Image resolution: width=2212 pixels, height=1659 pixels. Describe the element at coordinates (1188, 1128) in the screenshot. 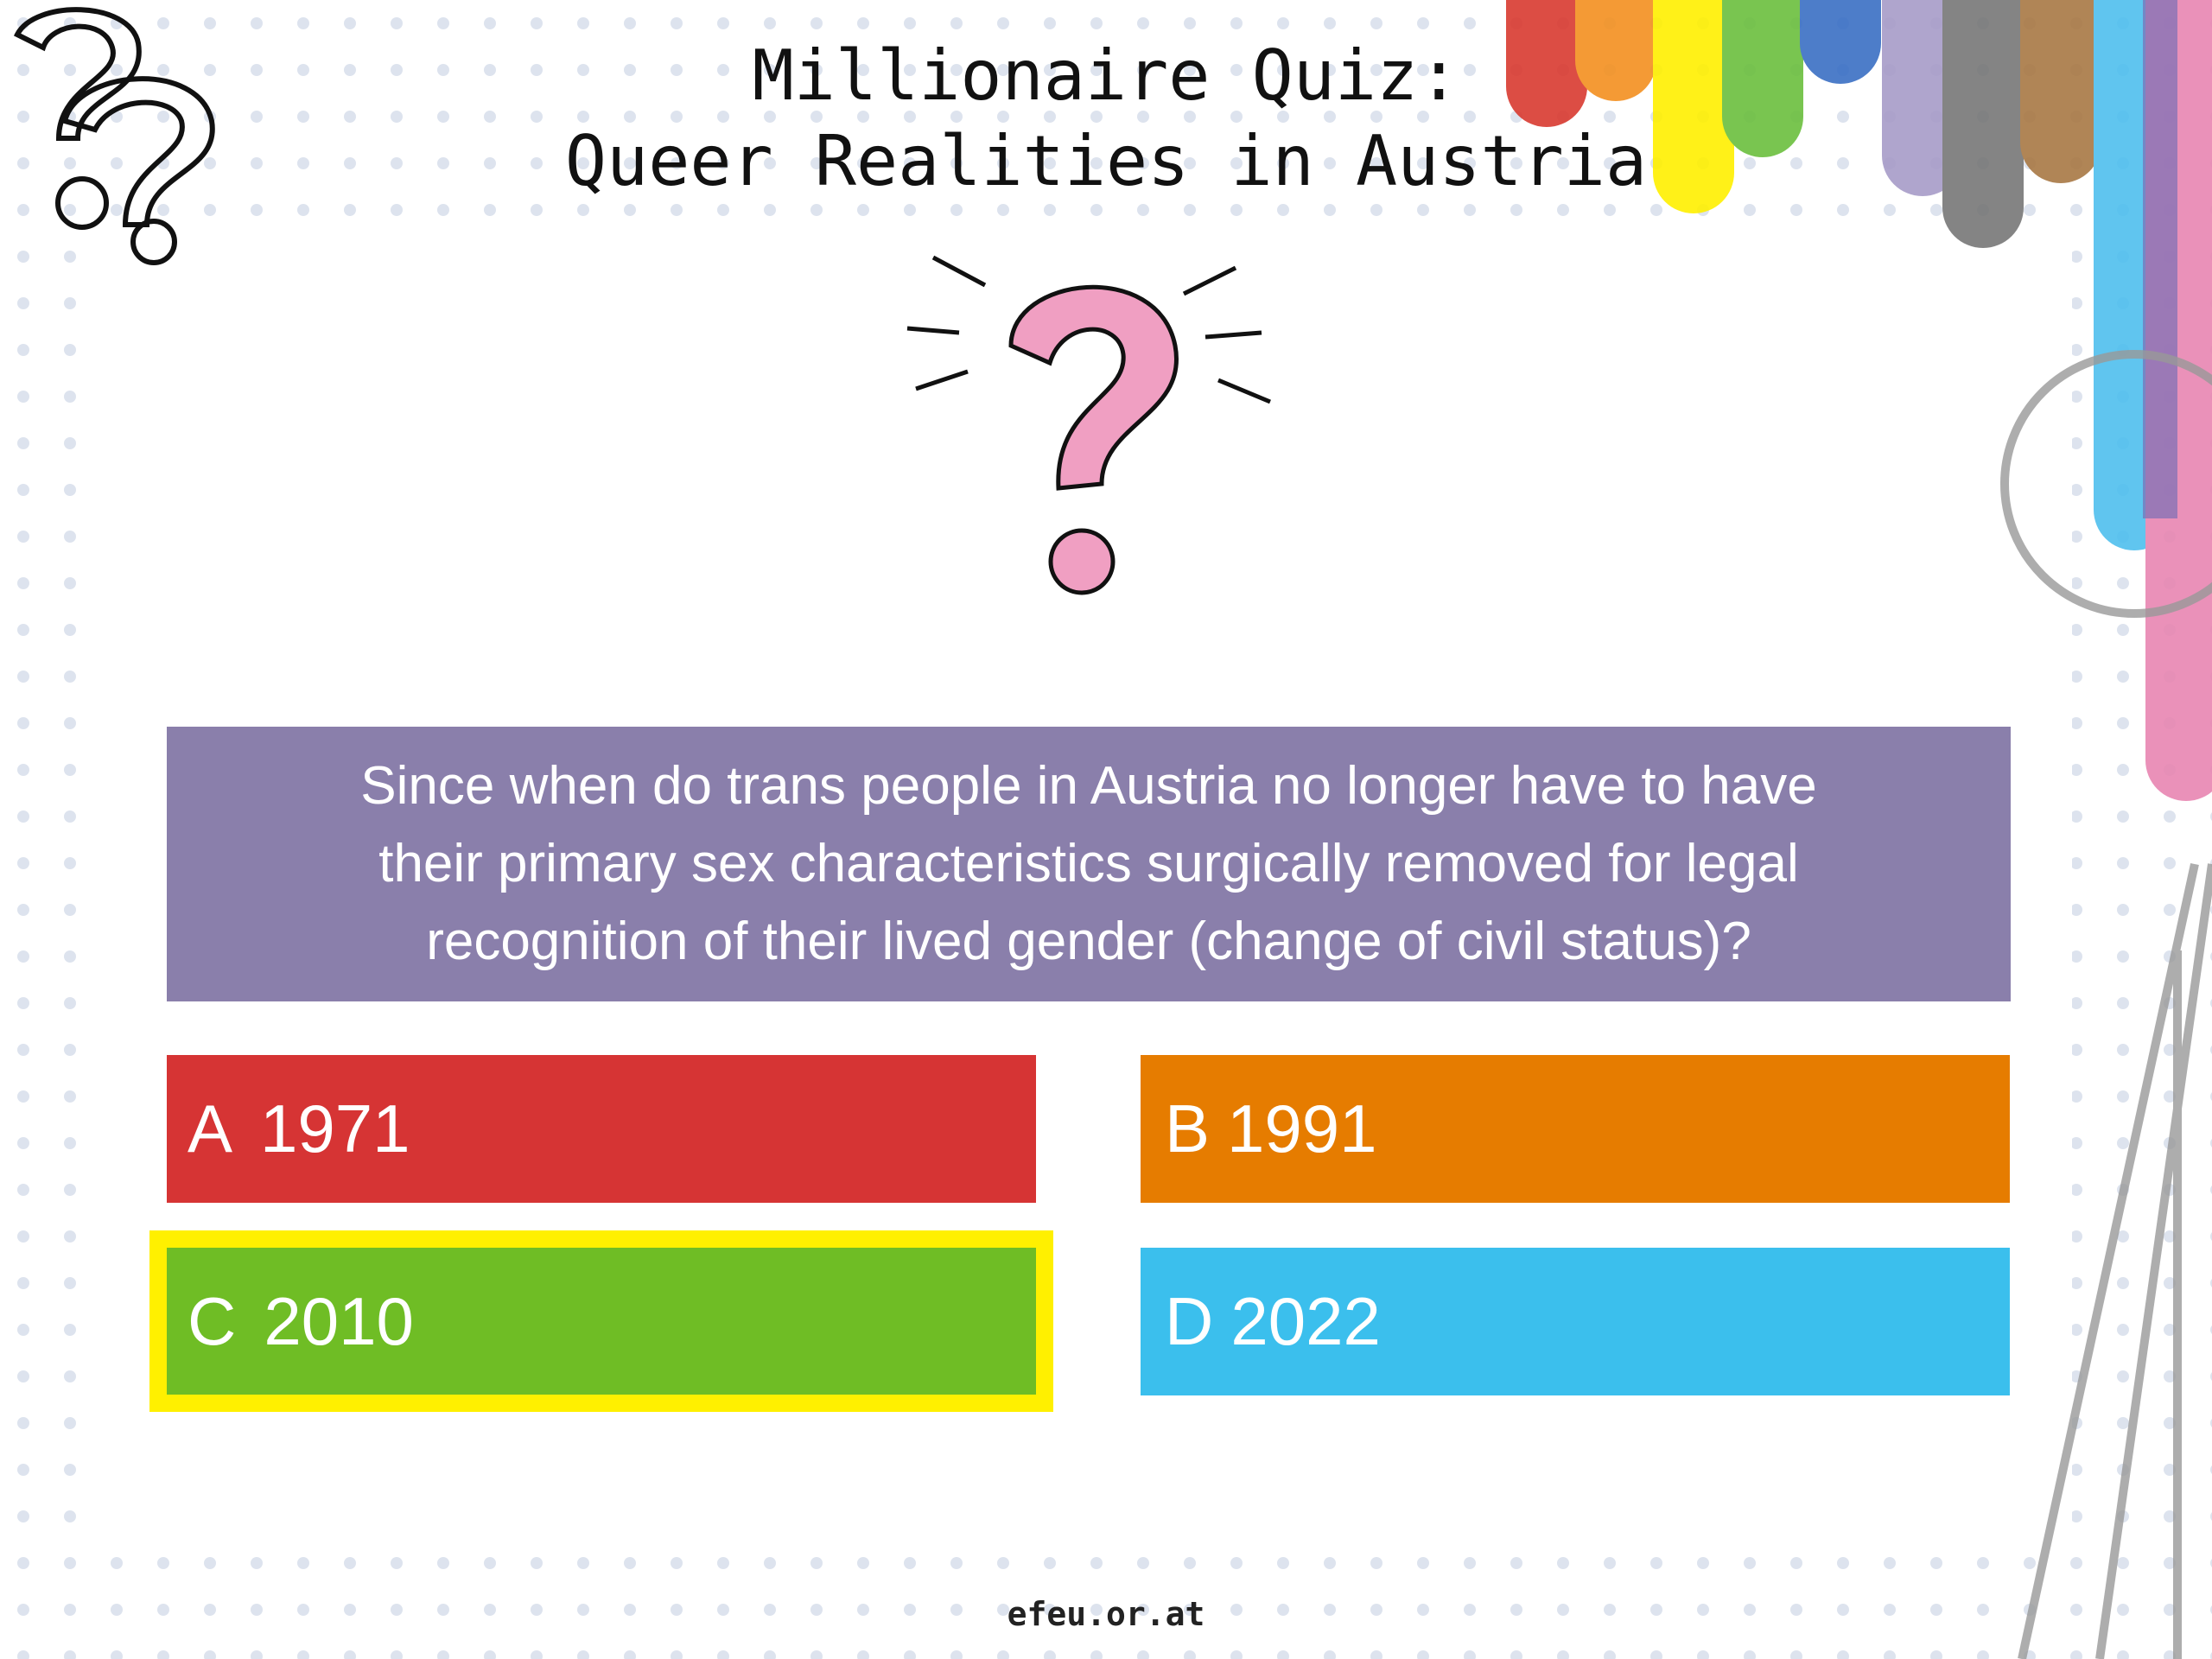

I see `answer-letter: B` at that location.